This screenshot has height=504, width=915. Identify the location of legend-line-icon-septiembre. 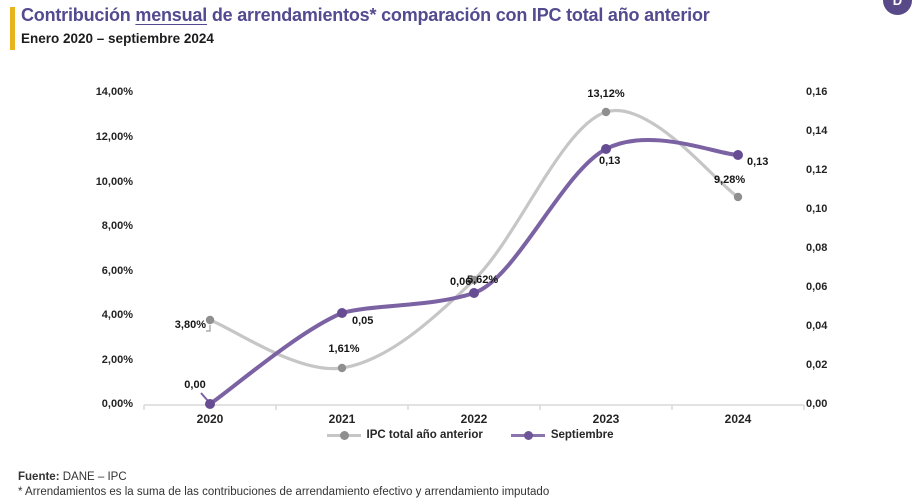
(527, 435).